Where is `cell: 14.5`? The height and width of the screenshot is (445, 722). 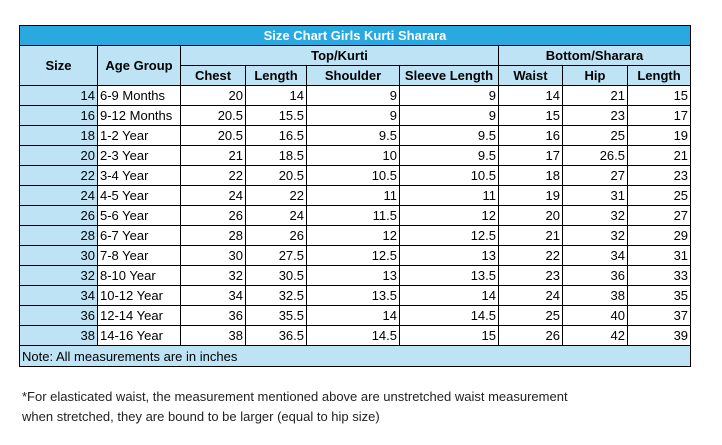
cell: 14.5 is located at coordinates (353, 335).